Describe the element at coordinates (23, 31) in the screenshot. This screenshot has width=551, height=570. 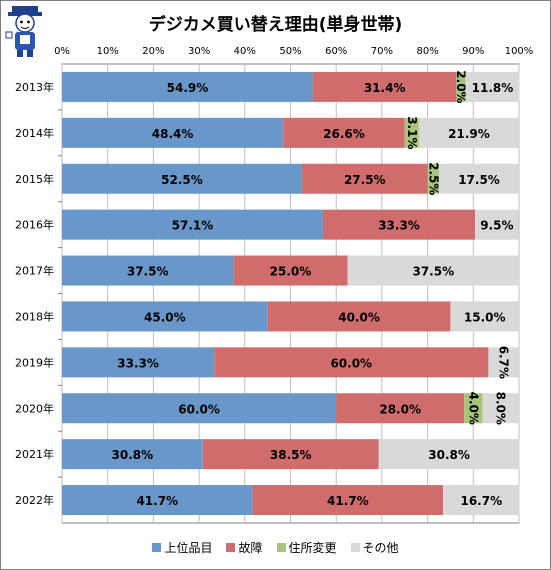
I see `mascot-icon` at that location.